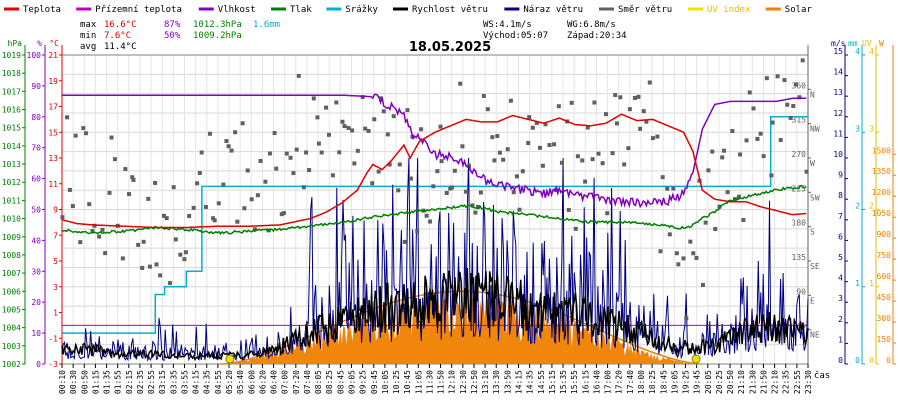 This screenshot has height=400, width=900. What do you see at coordinates (11, 273) in the screenshot?
I see `axis-ticklabel-pressure: 1007` at bounding box center [11, 273].